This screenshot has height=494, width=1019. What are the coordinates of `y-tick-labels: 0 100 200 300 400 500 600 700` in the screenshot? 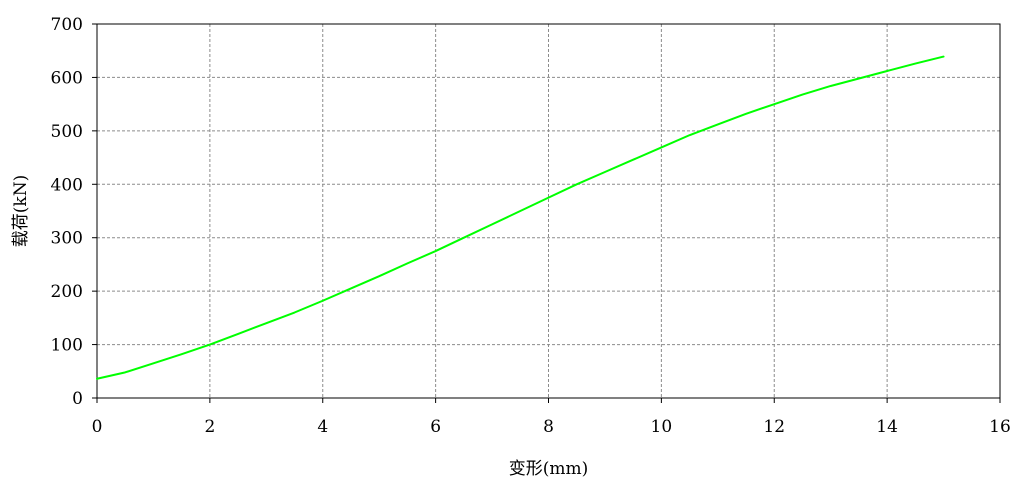 It's located at (67, 212).